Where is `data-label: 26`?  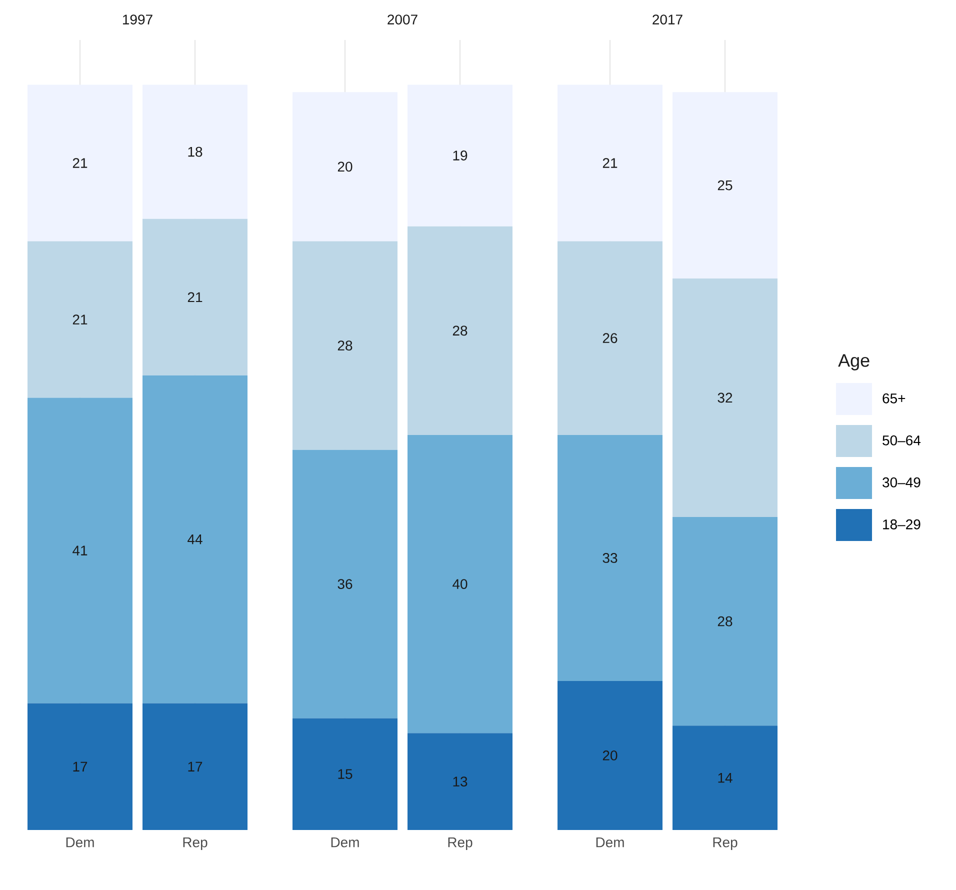
data-label: 26 is located at coordinates (610, 338).